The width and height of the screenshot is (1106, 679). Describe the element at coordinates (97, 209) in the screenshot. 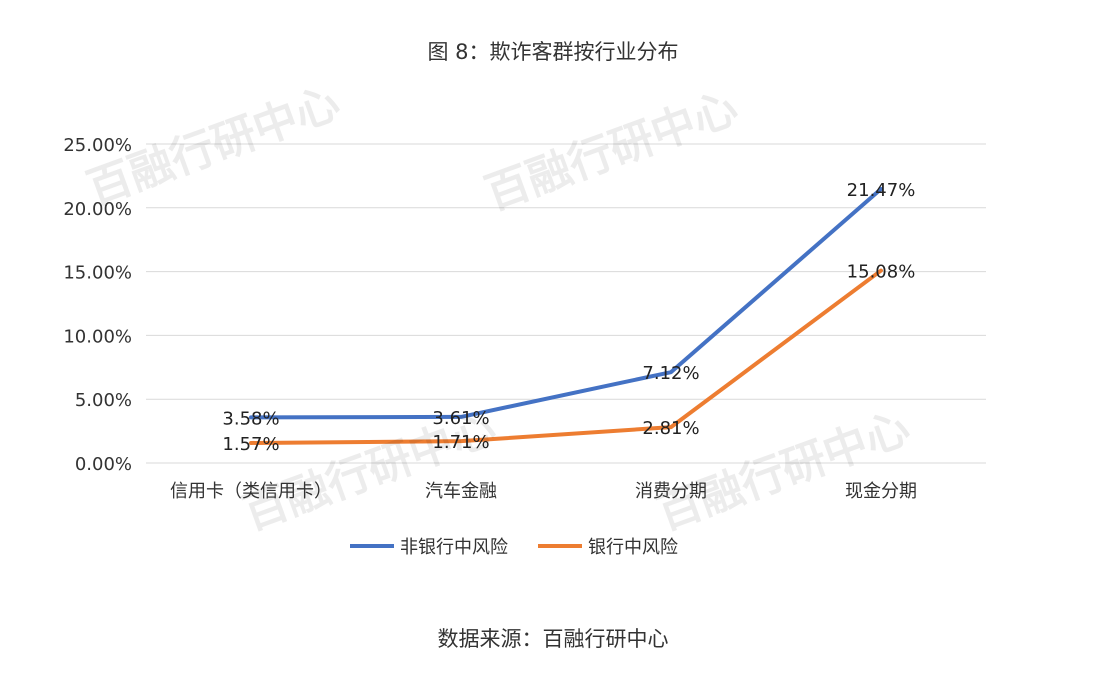

I see `y-tick-label: 20.00%` at that location.